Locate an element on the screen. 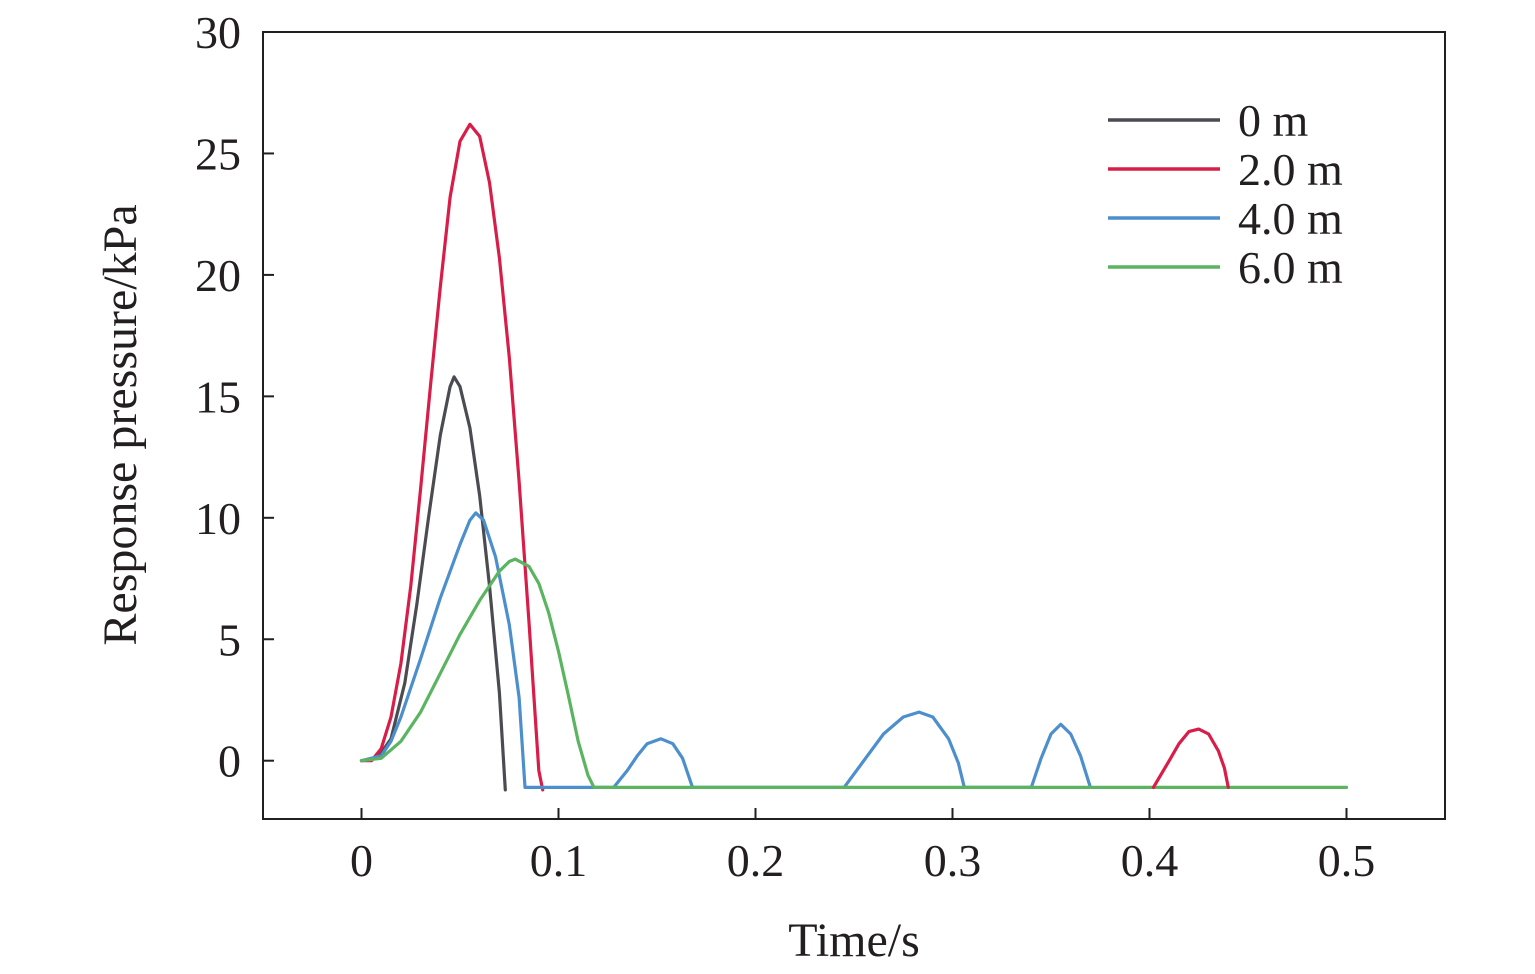 The height and width of the screenshot is (974, 1535). x-tick-label: 0.3 is located at coordinates (953, 860).